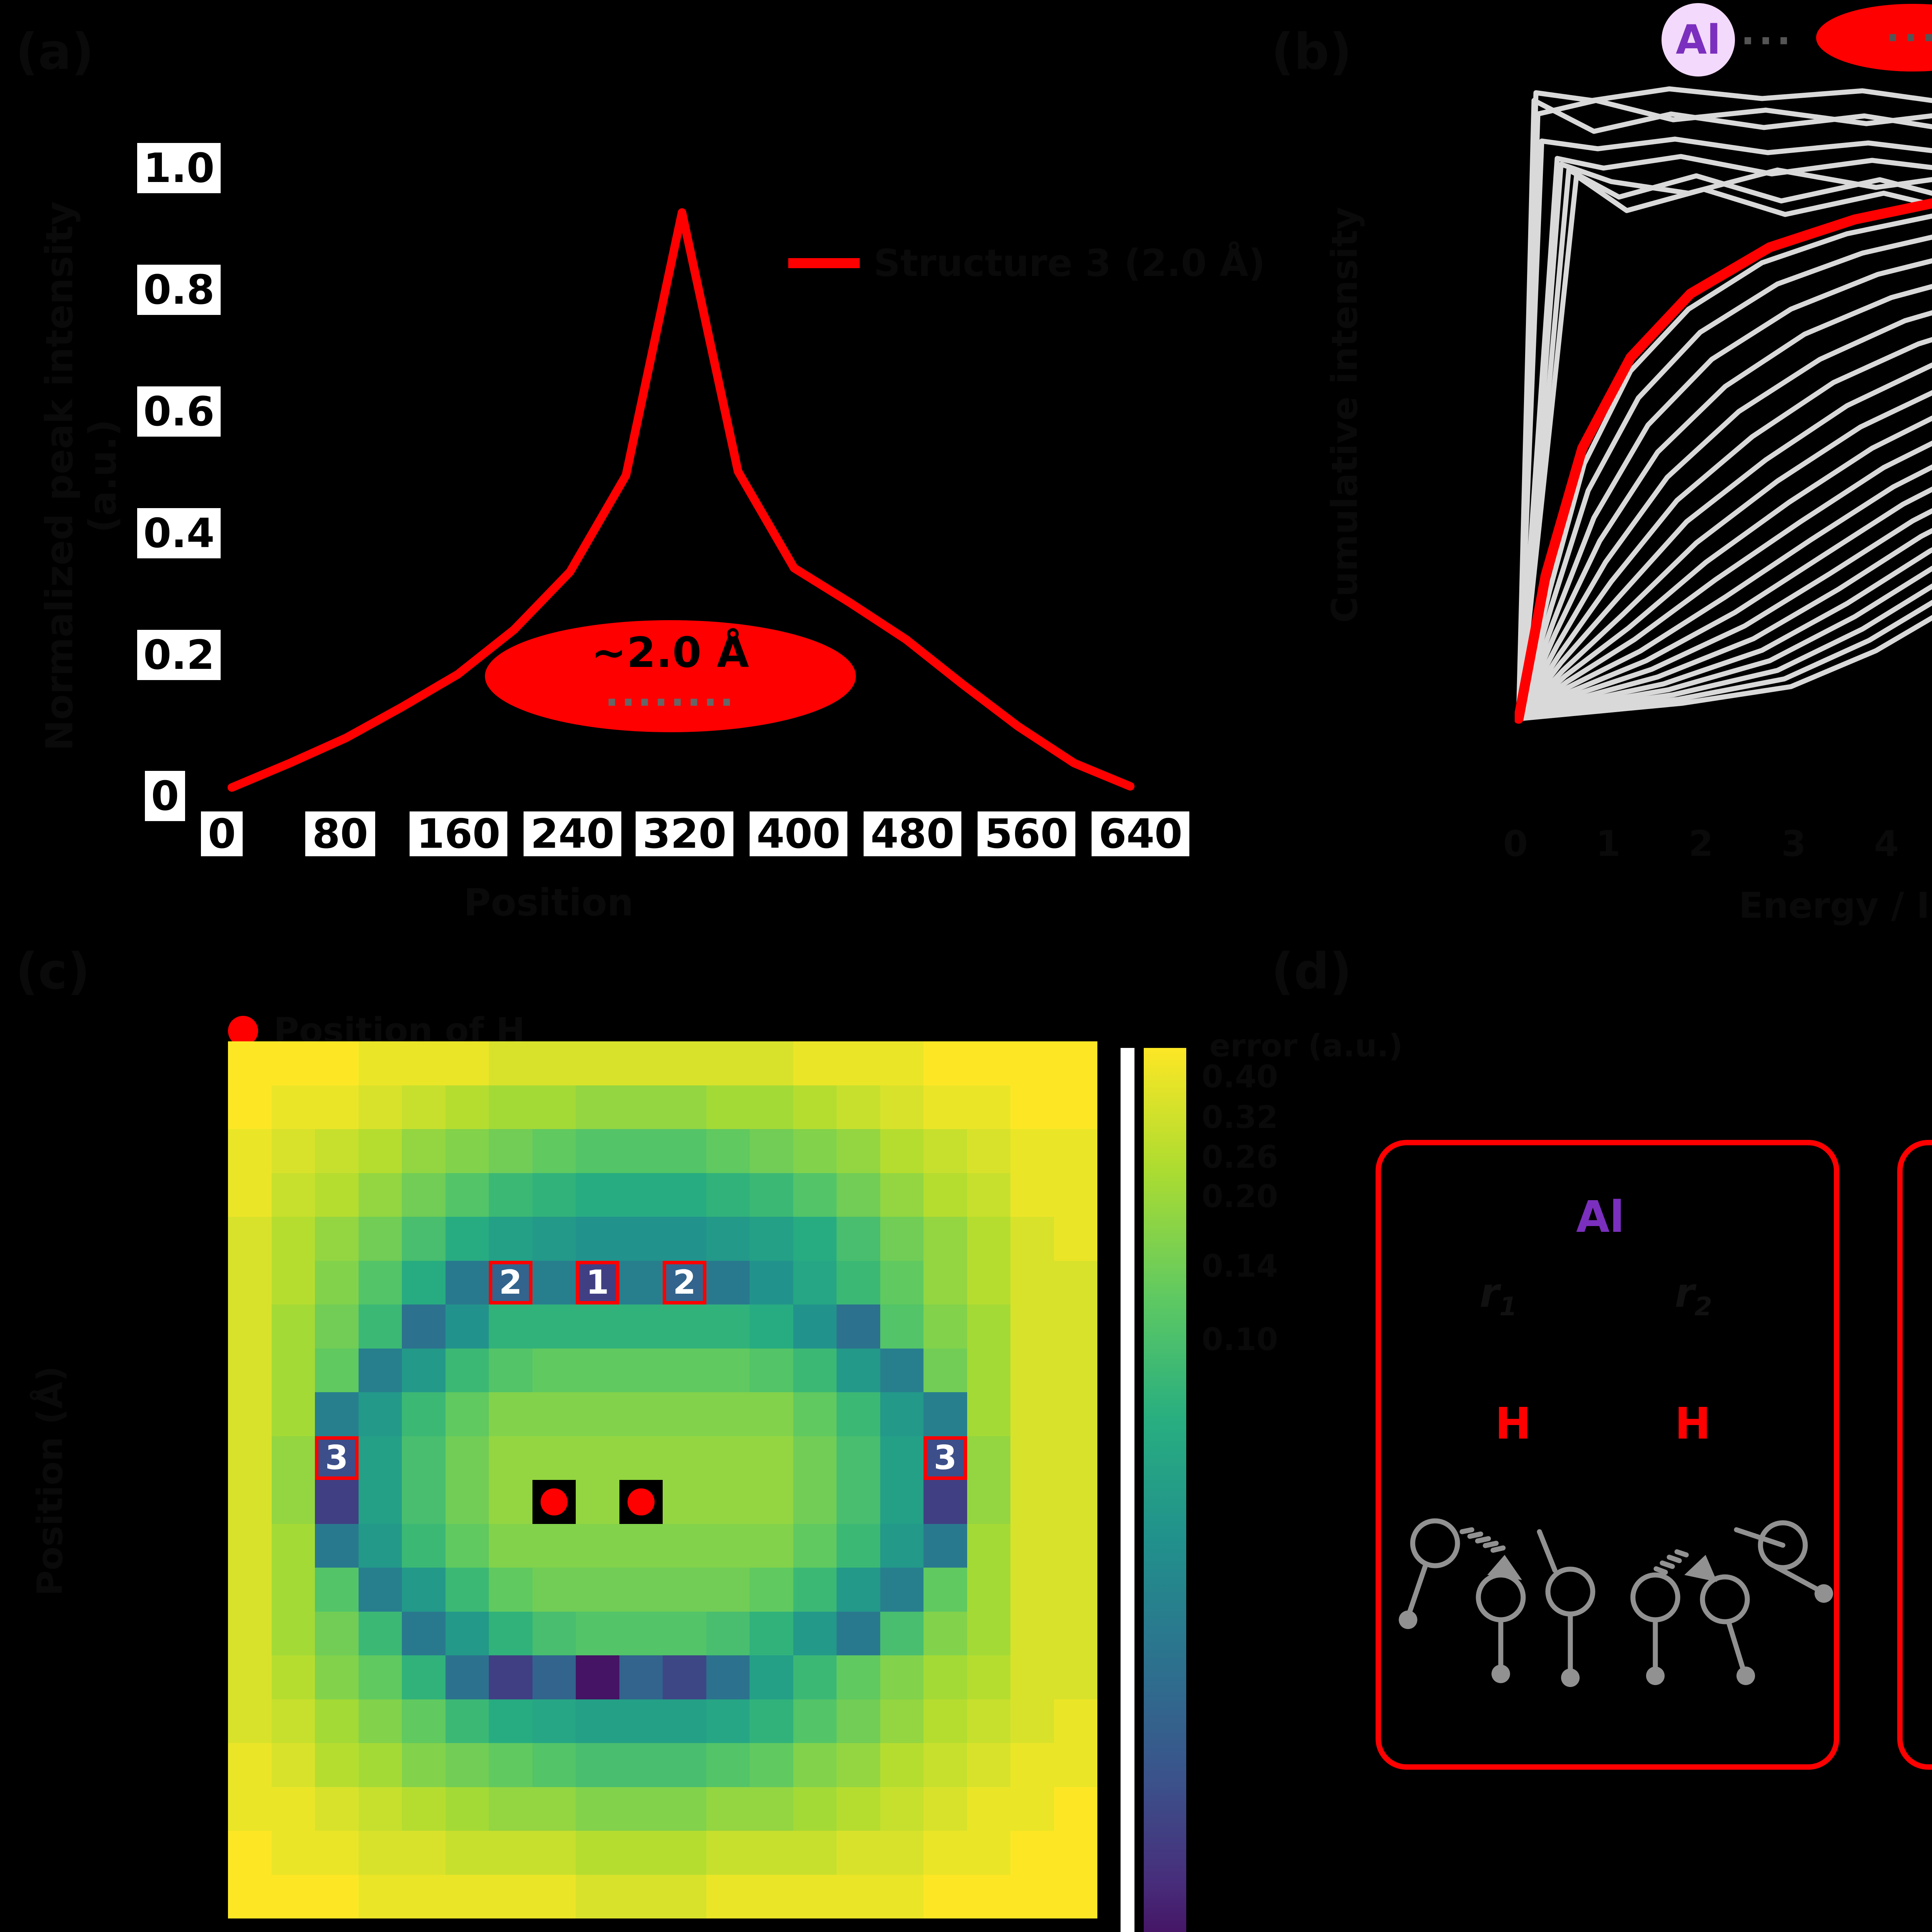  Describe the element at coordinates (549, 903) in the screenshot. I see `panel-a-x-axis-label: Position` at that location.